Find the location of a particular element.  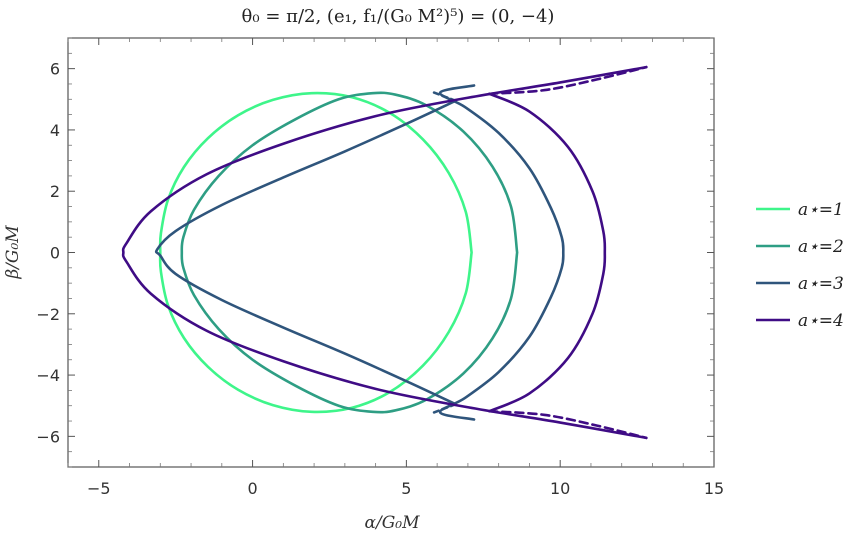

x-tick-label: −5 is located at coordinates (99, 488).